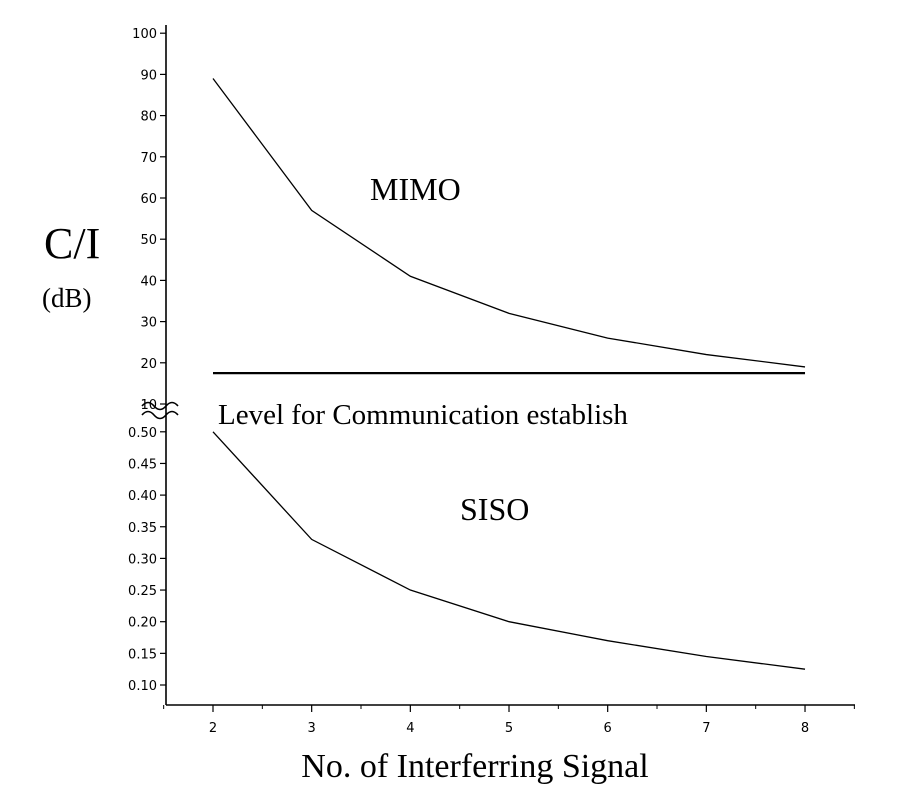 The height and width of the screenshot is (800, 900). I want to click on y-ticks-lower: 0.10 0.15 0.20 0.25 0.30 0.35 0.40 0.45 0.50, so click(147, 560).